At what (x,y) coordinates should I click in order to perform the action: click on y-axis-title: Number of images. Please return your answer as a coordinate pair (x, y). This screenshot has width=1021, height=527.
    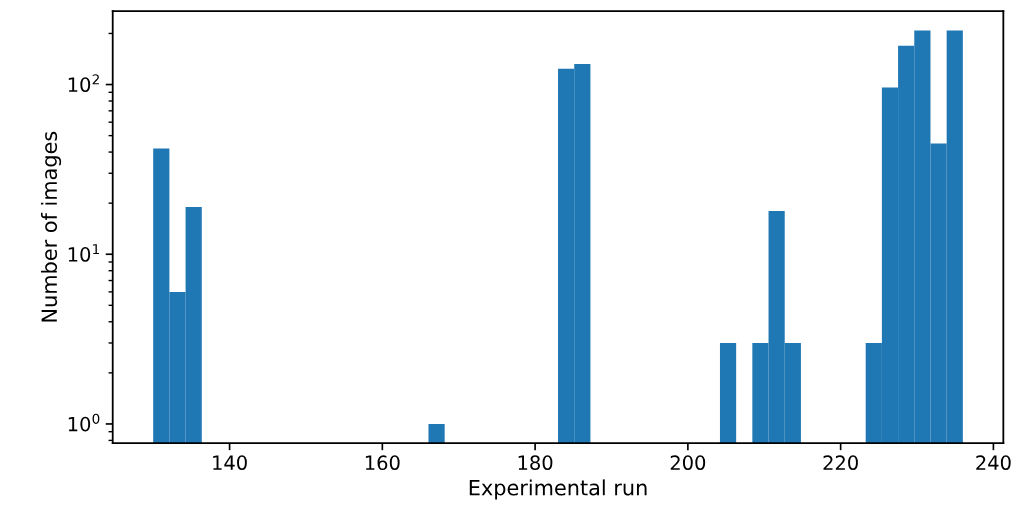
    Looking at the image, I should click on (51, 226).